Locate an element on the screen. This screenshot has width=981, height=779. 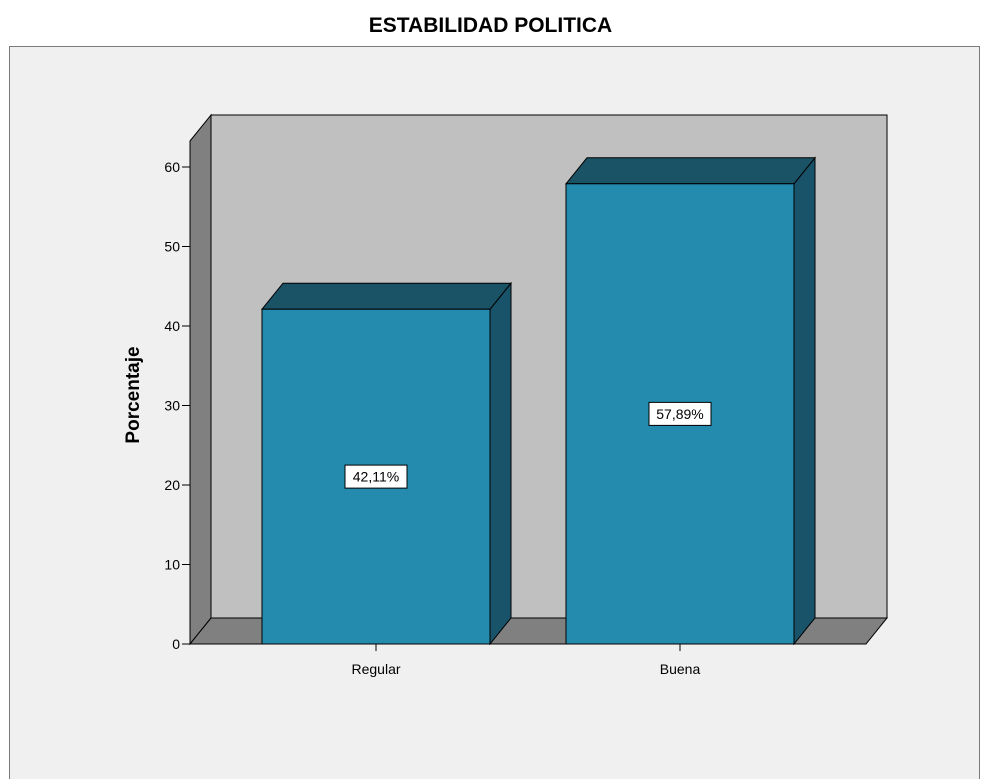
data-label: 57,89% is located at coordinates (679, 414).